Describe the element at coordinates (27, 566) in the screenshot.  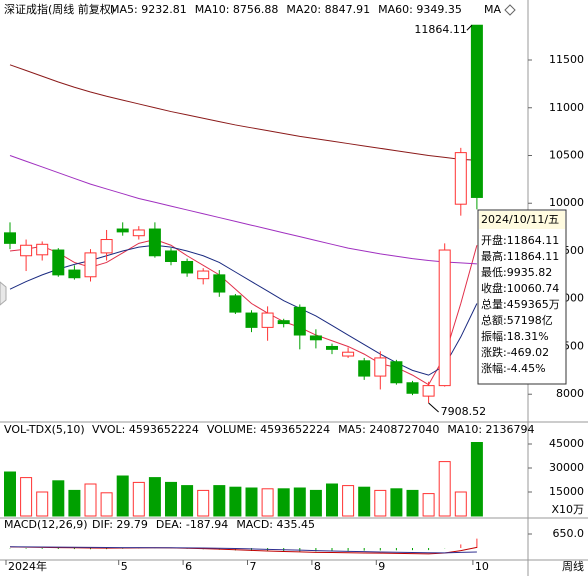
I see `x-tick-label: 2024年` at that location.